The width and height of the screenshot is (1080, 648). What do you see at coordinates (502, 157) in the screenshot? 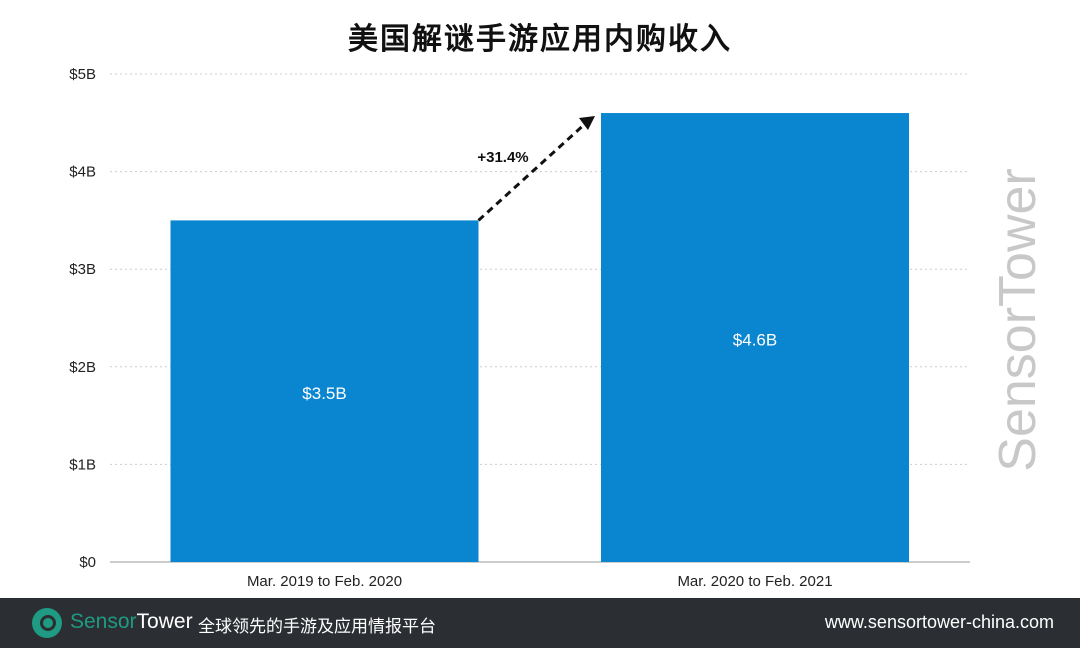
I see `growth-annotation: +31.4%` at bounding box center [502, 157].